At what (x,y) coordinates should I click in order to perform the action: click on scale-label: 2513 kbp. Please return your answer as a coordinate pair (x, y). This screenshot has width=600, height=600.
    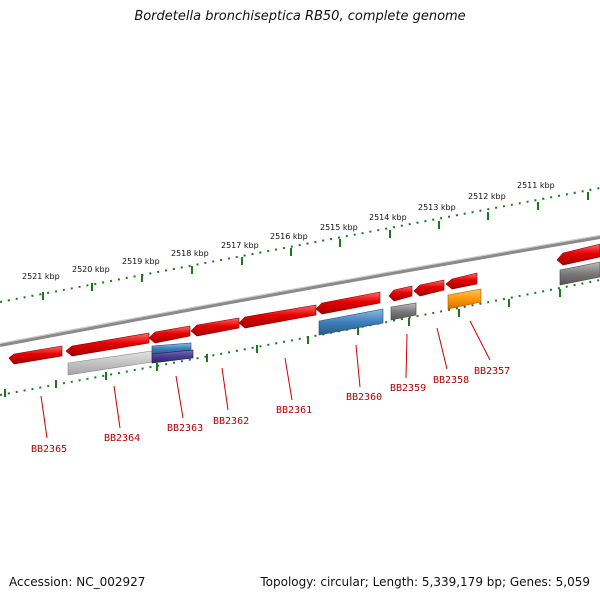
    Looking at the image, I should click on (437, 207).